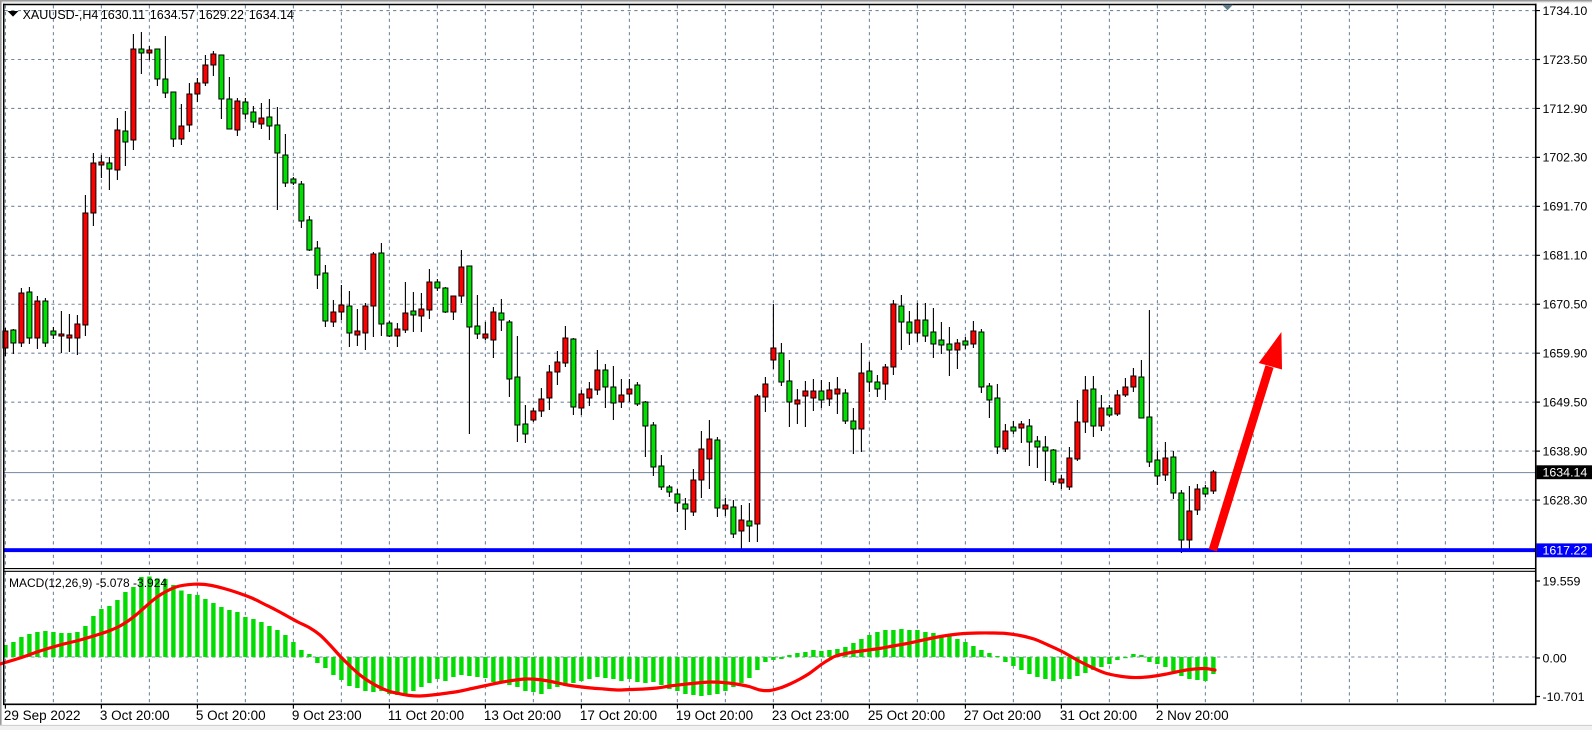 The image size is (1592, 735). I want to click on svg-text: 1734.10, so click(1565, 11).